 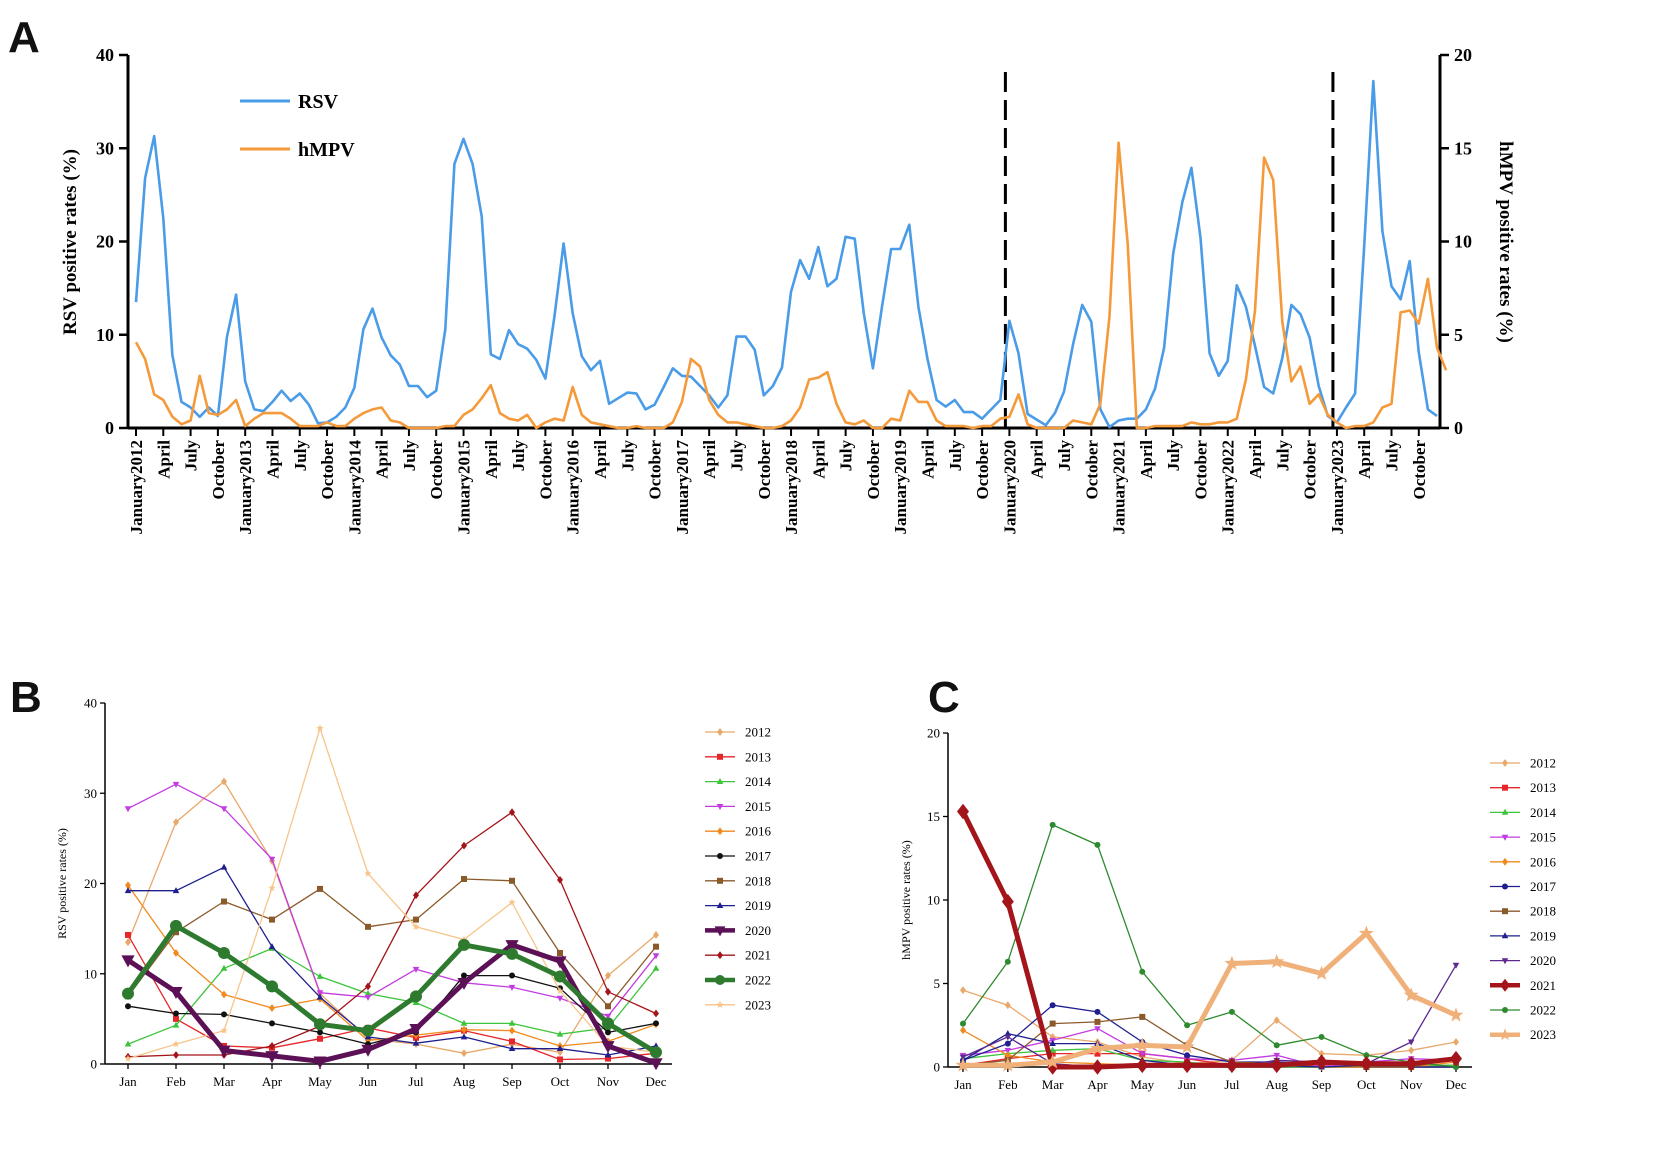 I want to click on series-2021, so click(x=1209, y=939).